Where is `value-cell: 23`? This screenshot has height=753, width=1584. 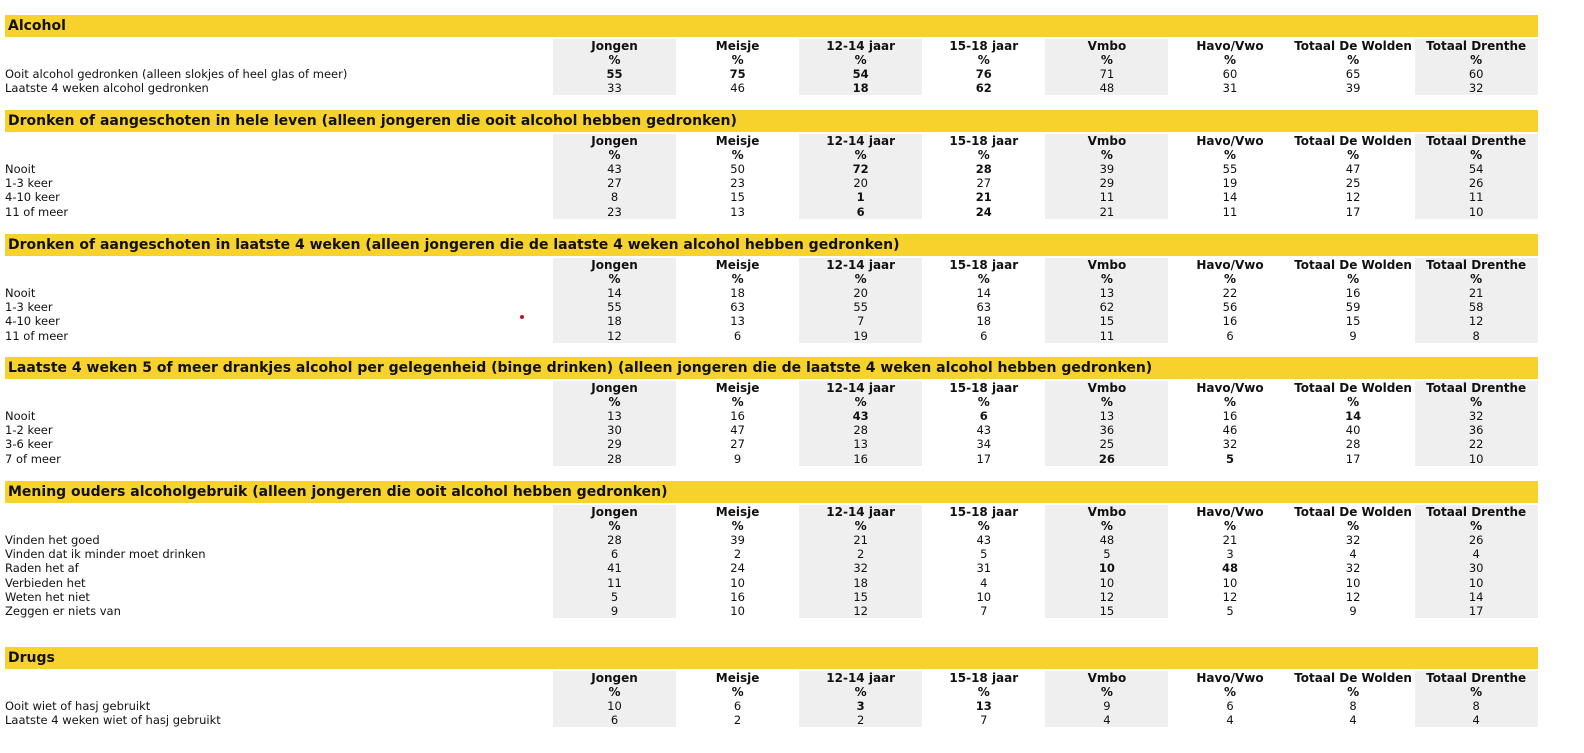 value-cell: 23 is located at coordinates (614, 211).